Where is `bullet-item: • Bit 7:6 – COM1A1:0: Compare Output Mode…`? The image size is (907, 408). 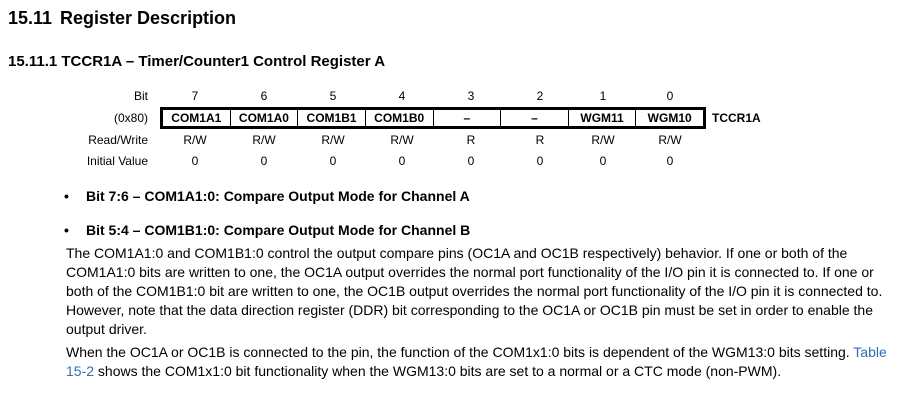 bullet-item: • Bit 7:6 – COM1A1:0: Compare Output Mode… is located at coordinates (267, 196).